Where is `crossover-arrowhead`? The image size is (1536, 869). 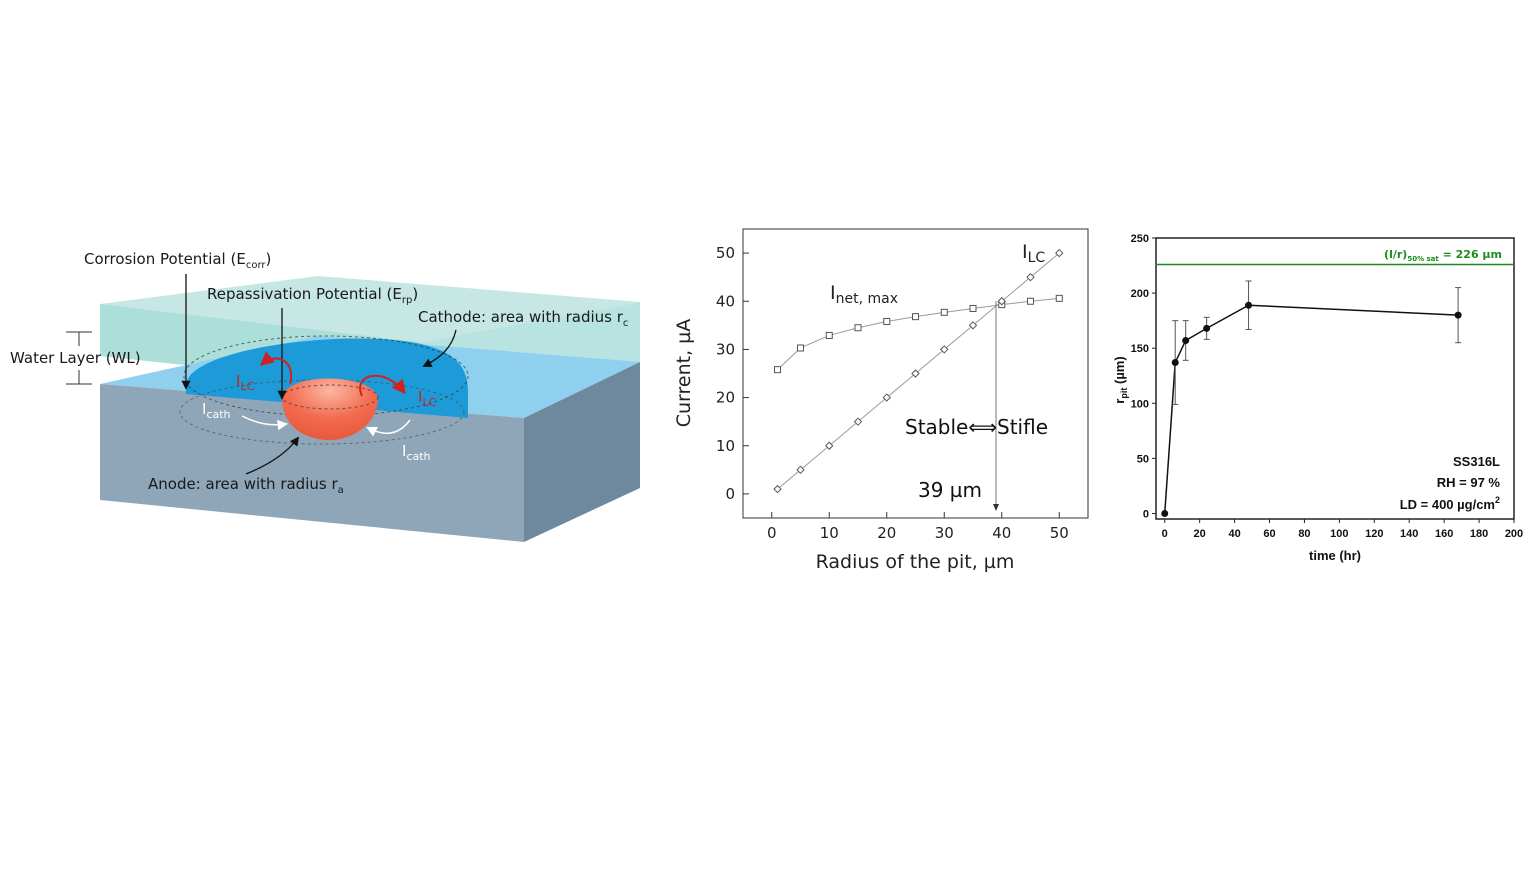 crossover-arrowhead is located at coordinates (996, 507).